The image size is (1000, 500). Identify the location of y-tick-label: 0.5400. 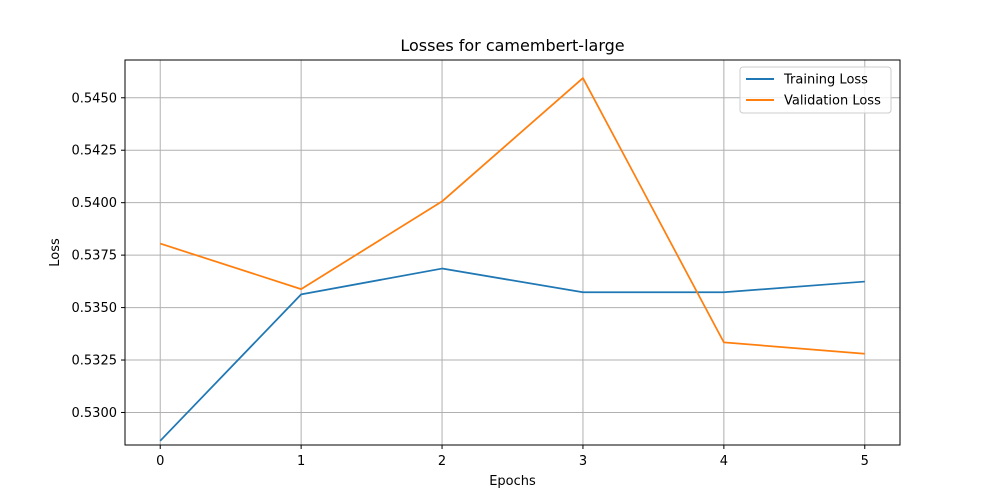
(95, 203).